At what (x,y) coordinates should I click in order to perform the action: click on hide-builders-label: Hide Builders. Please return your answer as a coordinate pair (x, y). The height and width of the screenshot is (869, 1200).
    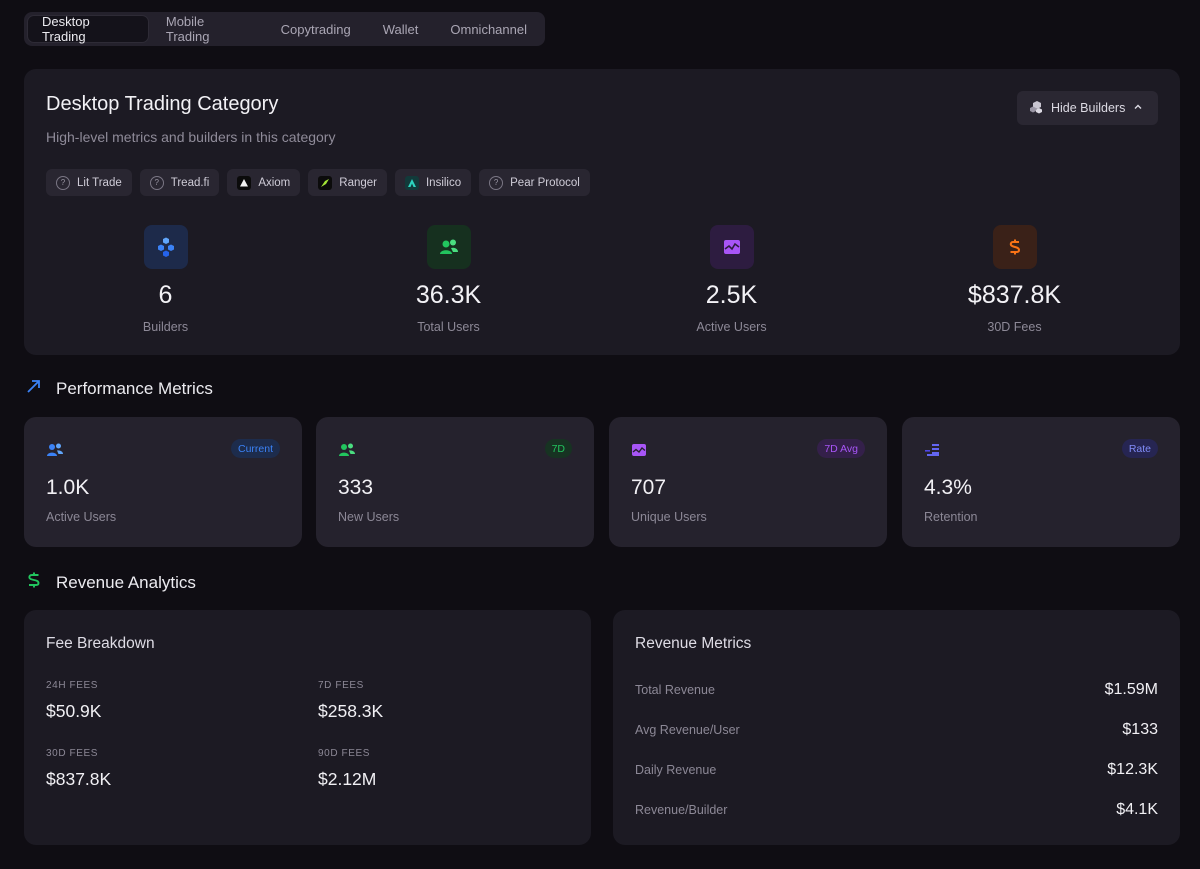
    Looking at the image, I should click on (1088, 108).